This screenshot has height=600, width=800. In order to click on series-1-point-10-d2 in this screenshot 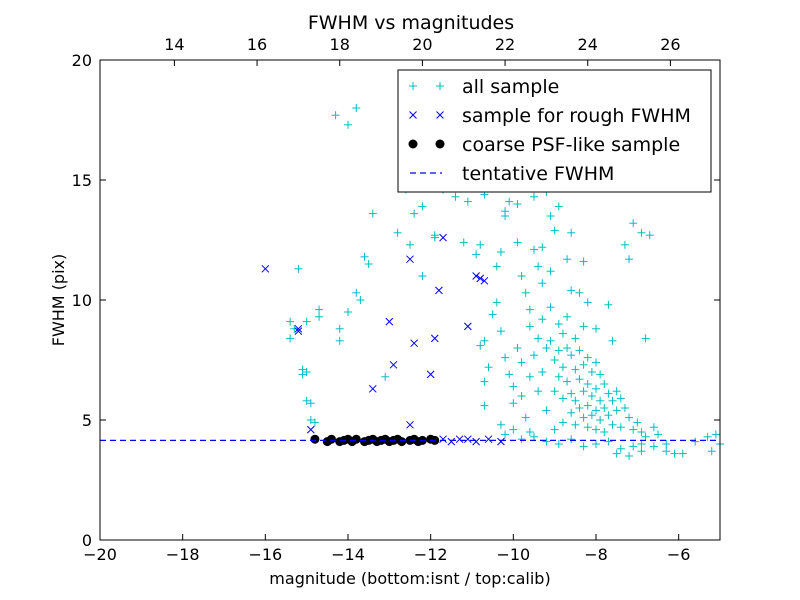, I will do `click(430, 374)`.